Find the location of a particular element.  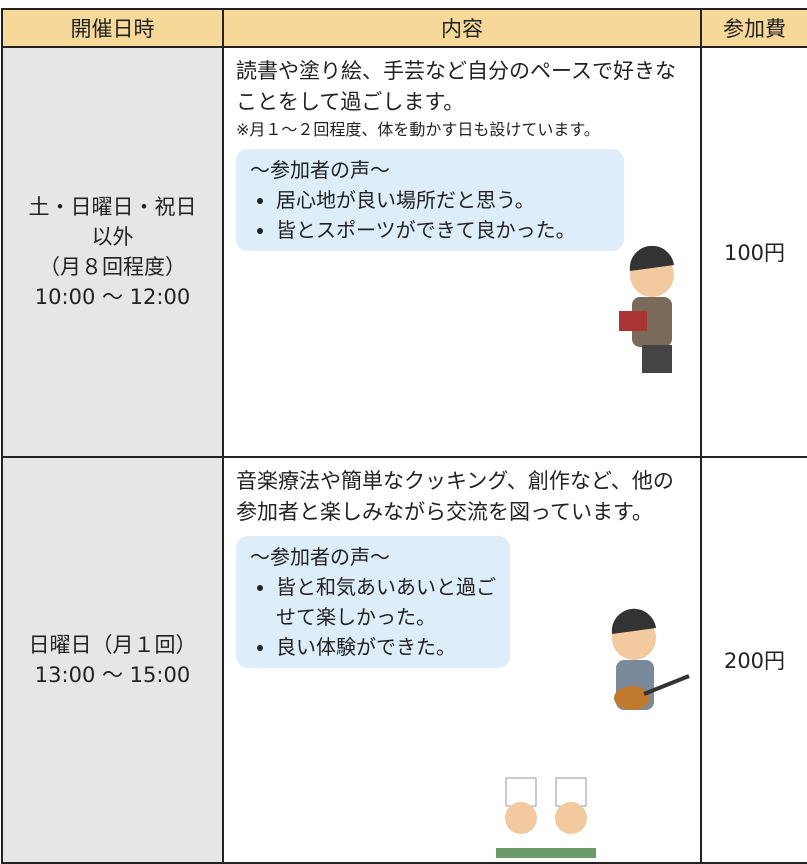

header-row: 開催日時 内容 参加費 is located at coordinates (404, 28).